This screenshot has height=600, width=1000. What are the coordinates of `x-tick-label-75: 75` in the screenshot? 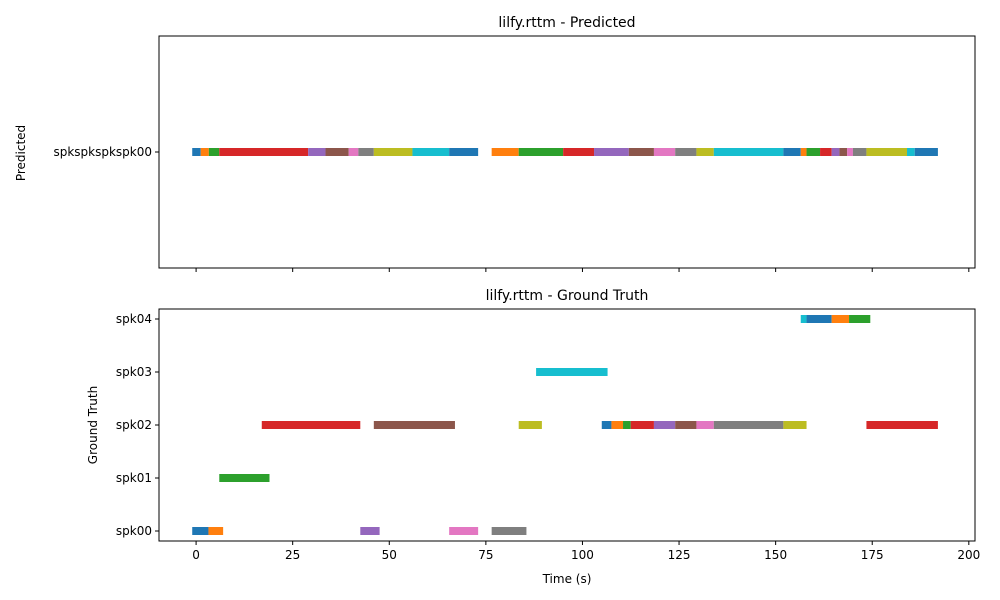 It's located at (485, 555).